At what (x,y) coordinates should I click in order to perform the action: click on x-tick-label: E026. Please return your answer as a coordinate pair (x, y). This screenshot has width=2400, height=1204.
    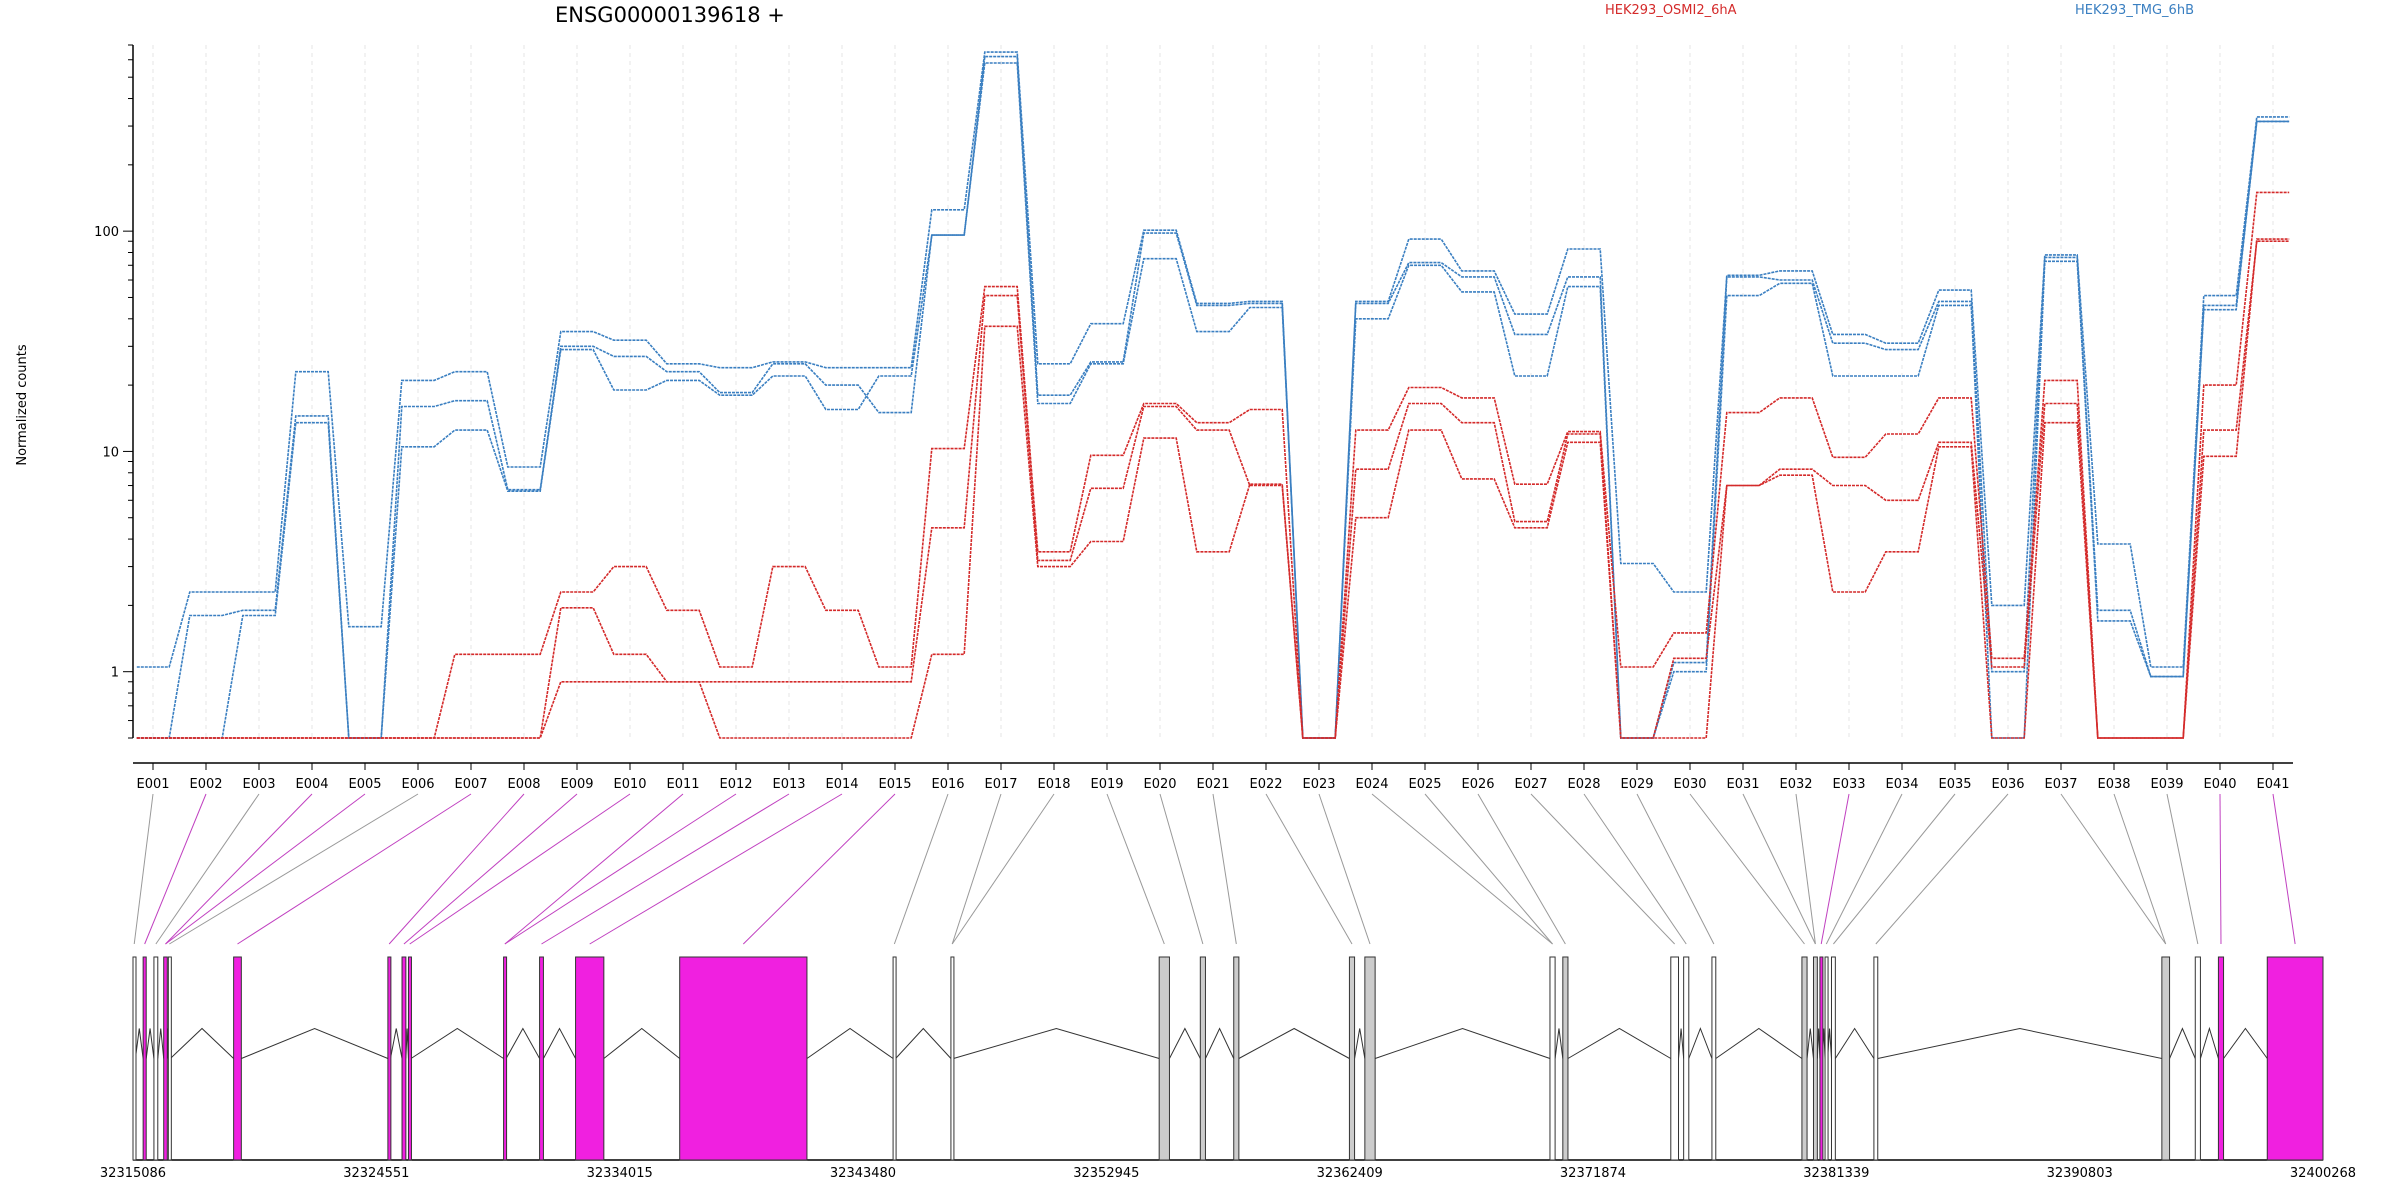
    Looking at the image, I should click on (1477, 784).